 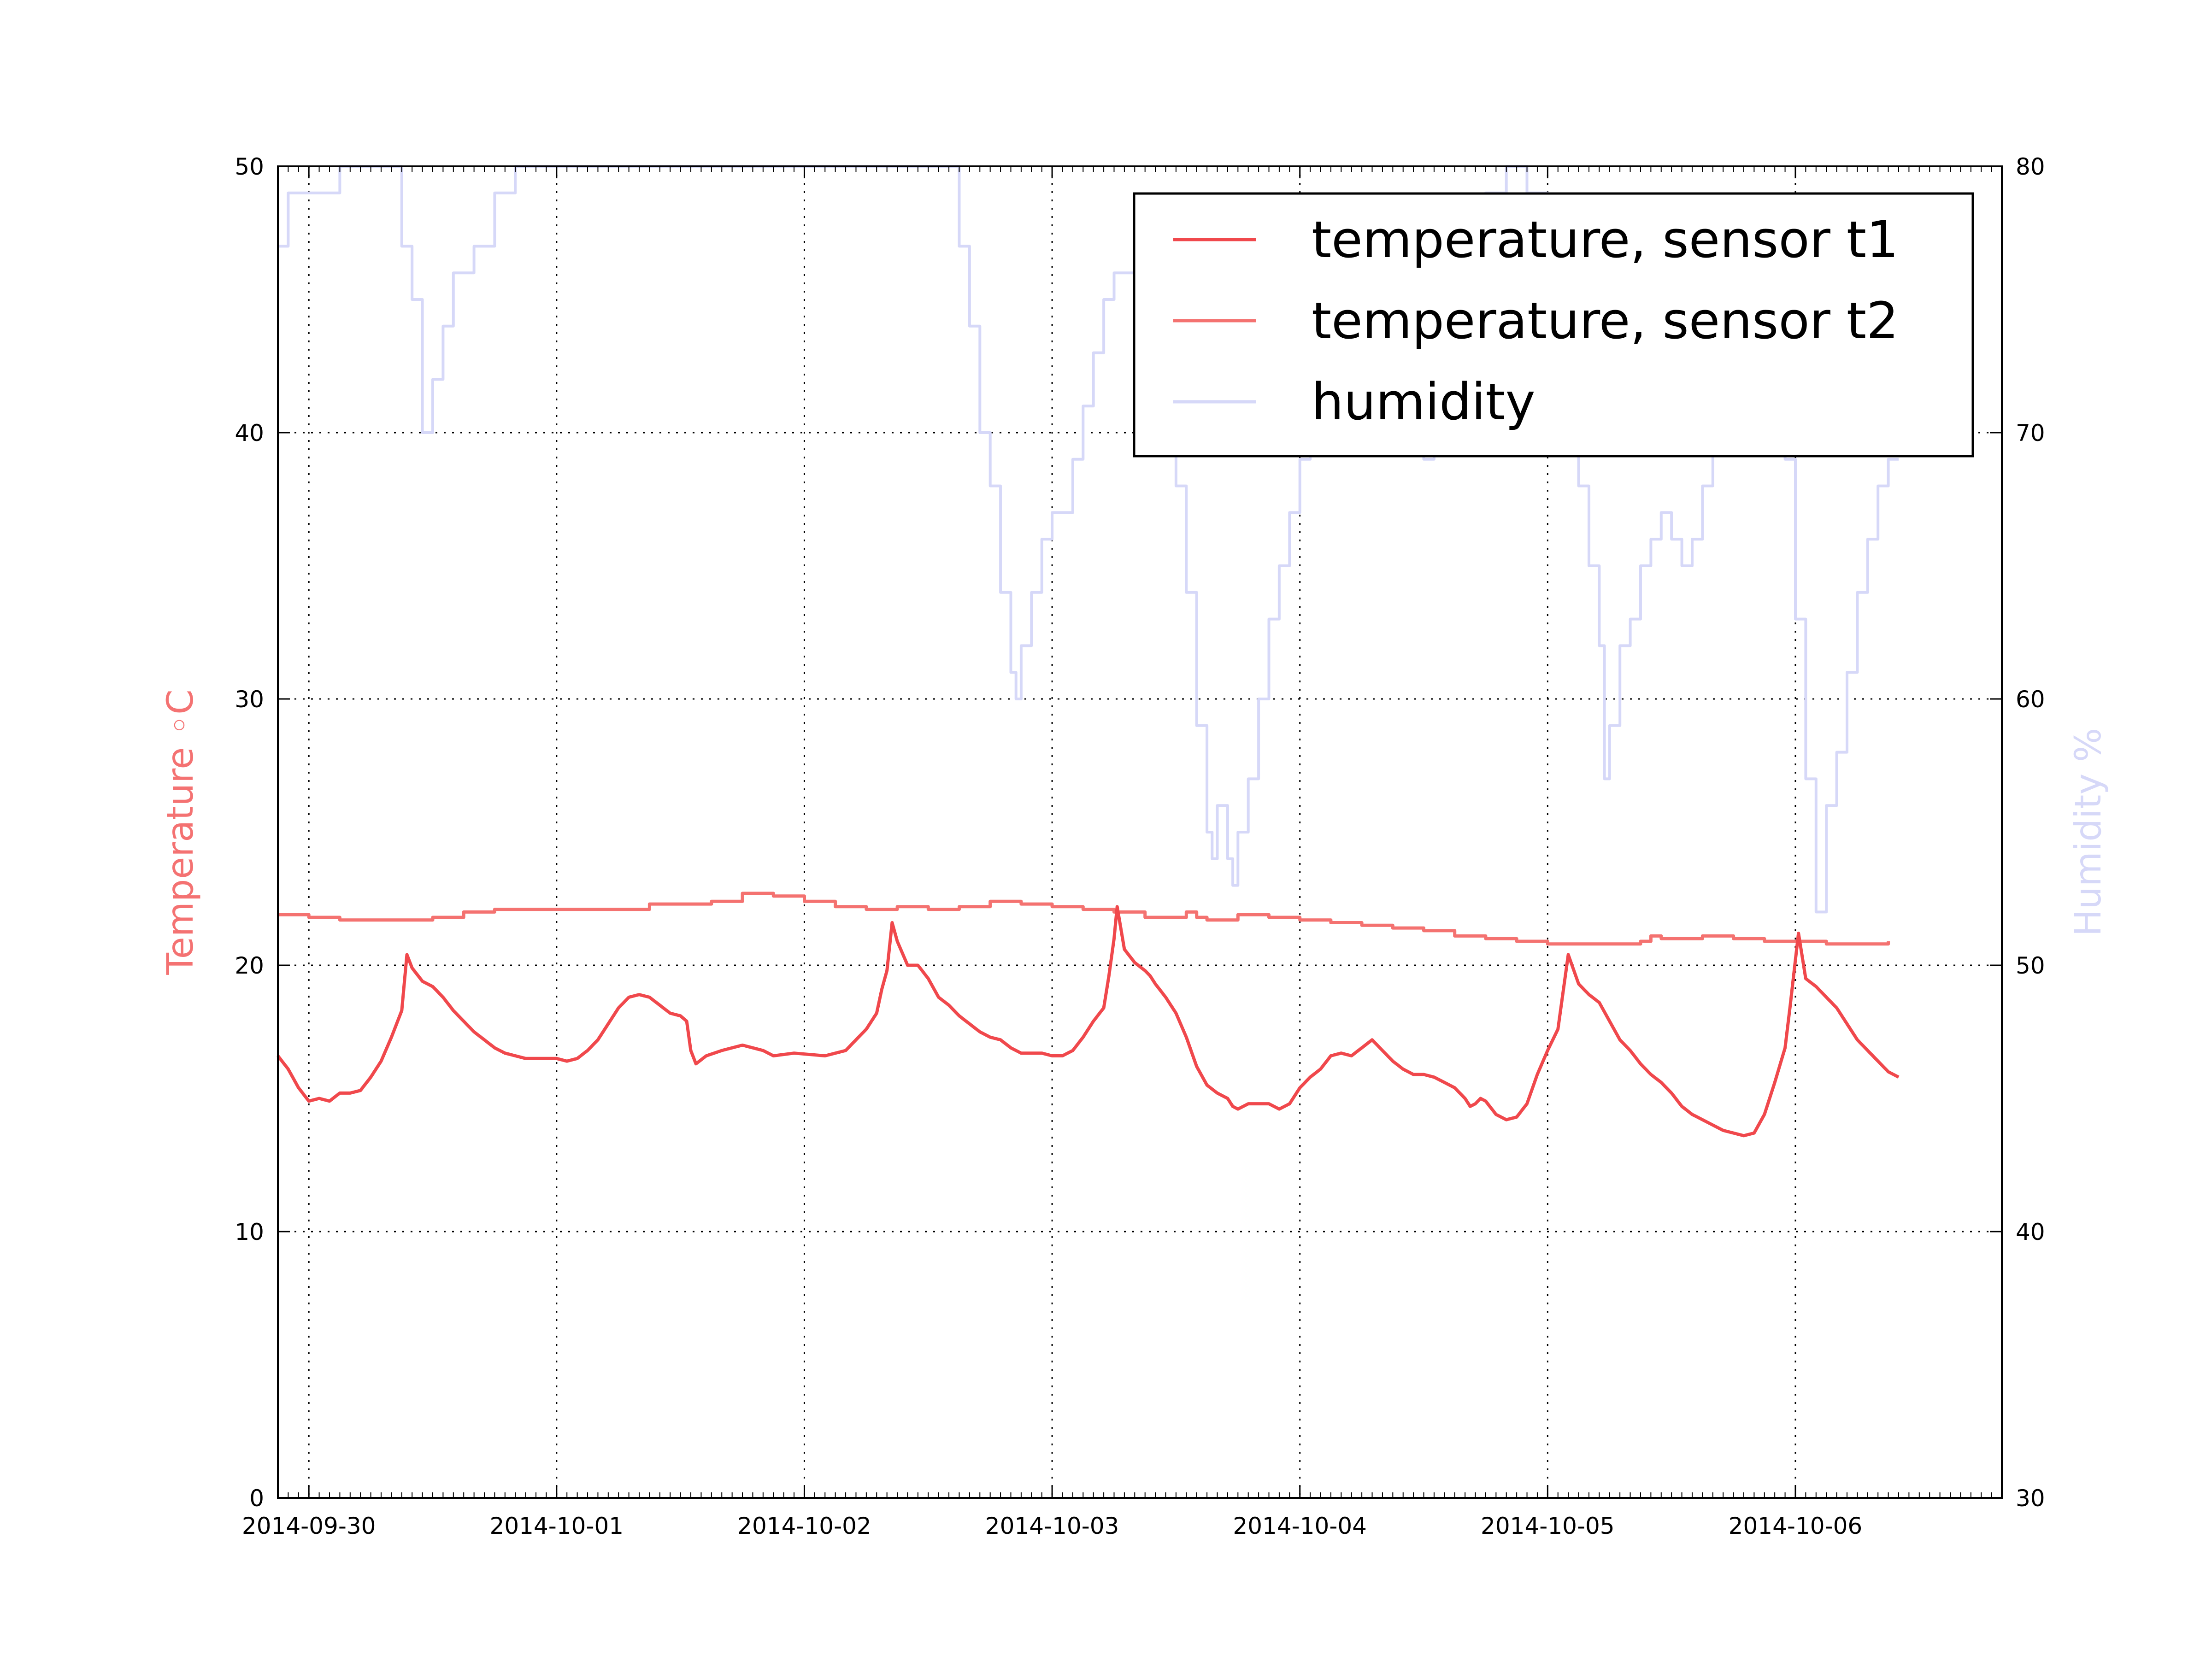 What do you see at coordinates (1088, 1021) in the screenshot?
I see `series-t1-line` at bounding box center [1088, 1021].